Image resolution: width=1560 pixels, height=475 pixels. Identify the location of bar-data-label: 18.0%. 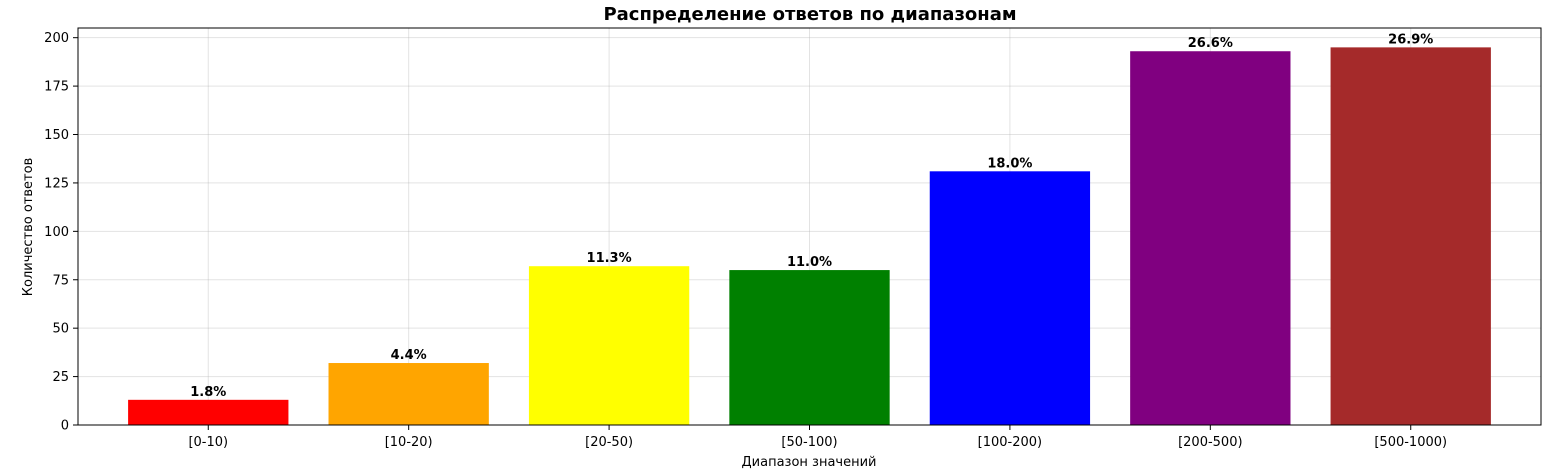
(1009, 163).